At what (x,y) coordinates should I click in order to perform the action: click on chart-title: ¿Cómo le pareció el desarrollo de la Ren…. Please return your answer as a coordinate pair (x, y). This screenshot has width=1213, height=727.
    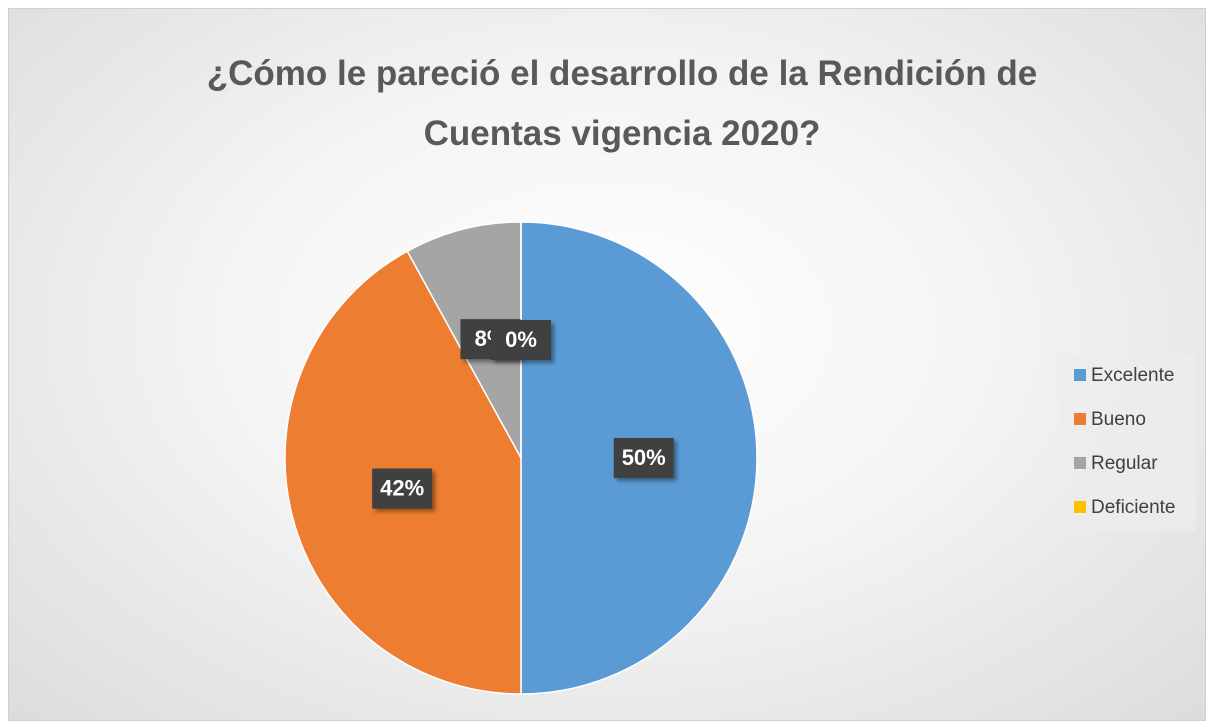
    Looking at the image, I should click on (622, 103).